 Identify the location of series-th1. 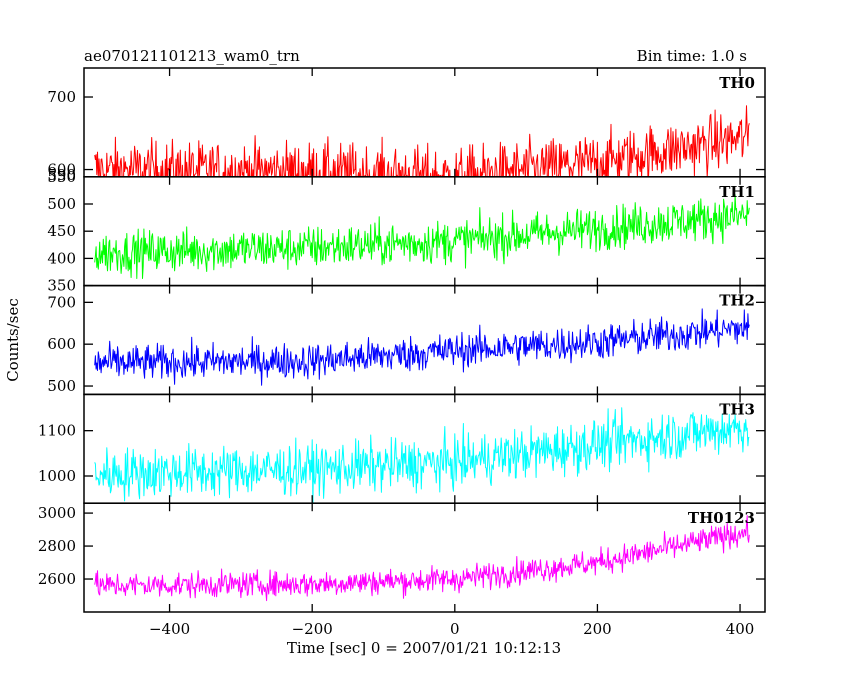
(422, 236).